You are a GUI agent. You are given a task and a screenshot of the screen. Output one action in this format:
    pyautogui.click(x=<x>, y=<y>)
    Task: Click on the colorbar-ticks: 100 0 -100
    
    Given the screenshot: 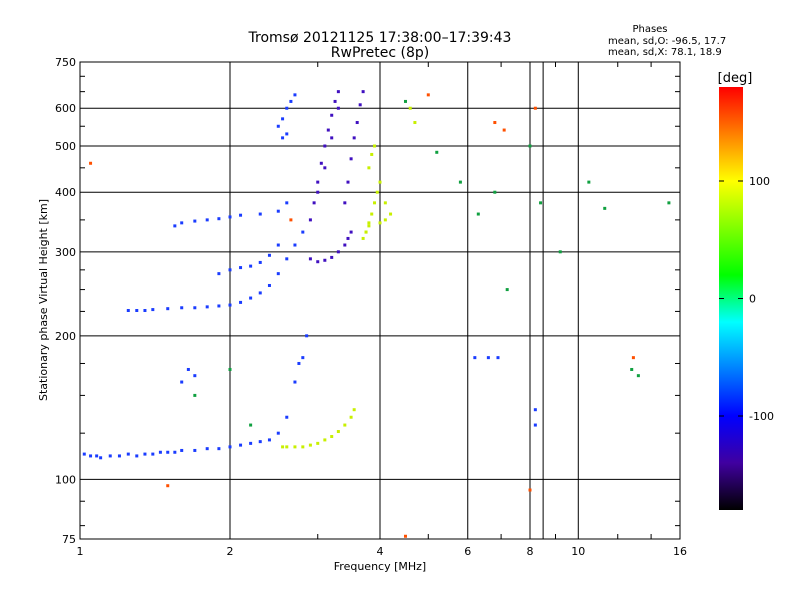 What is the action you would take?
    pyautogui.click(x=746, y=299)
    